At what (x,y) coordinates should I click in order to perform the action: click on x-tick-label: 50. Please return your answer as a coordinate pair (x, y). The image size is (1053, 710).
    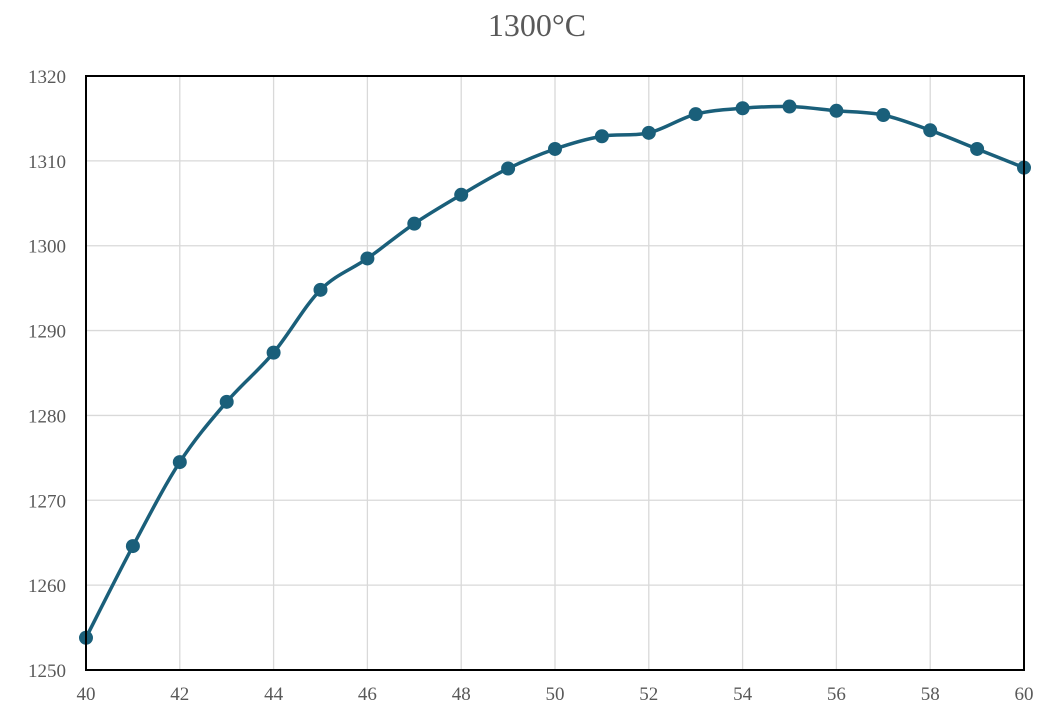
    Looking at the image, I should click on (555, 694).